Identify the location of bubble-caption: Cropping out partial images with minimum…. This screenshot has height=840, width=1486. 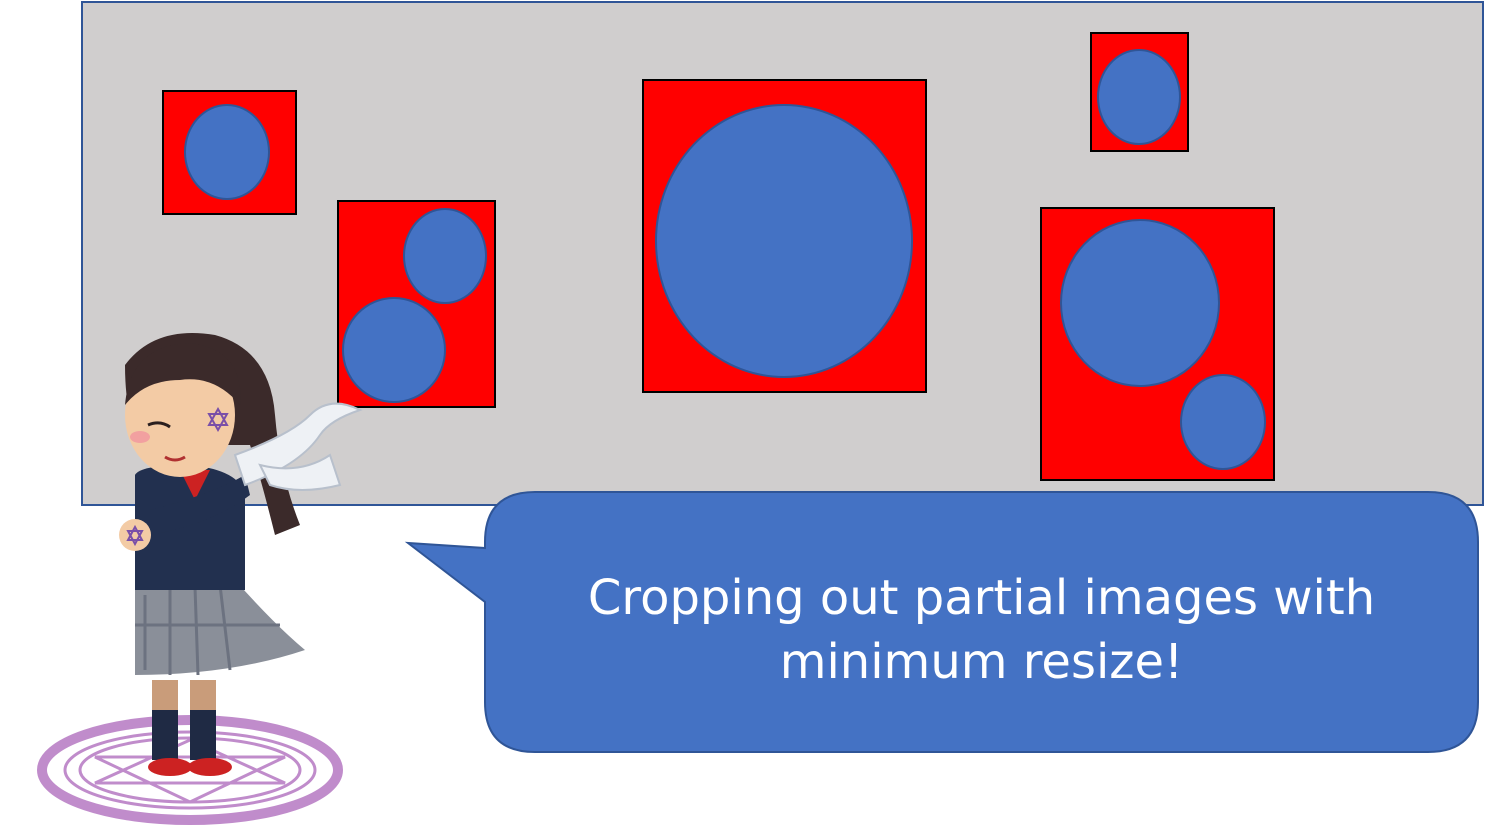
(981, 630).